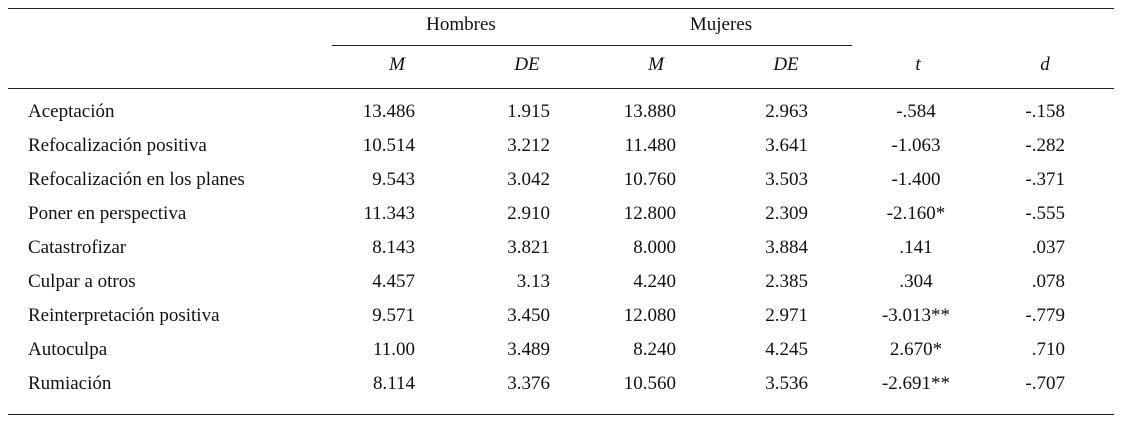 Image resolution: width=1122 pixels, height=424 pixels. Describe the element at coordinates (786, 315) in the screenshot. I see `cell-value: 2.971` at that location.